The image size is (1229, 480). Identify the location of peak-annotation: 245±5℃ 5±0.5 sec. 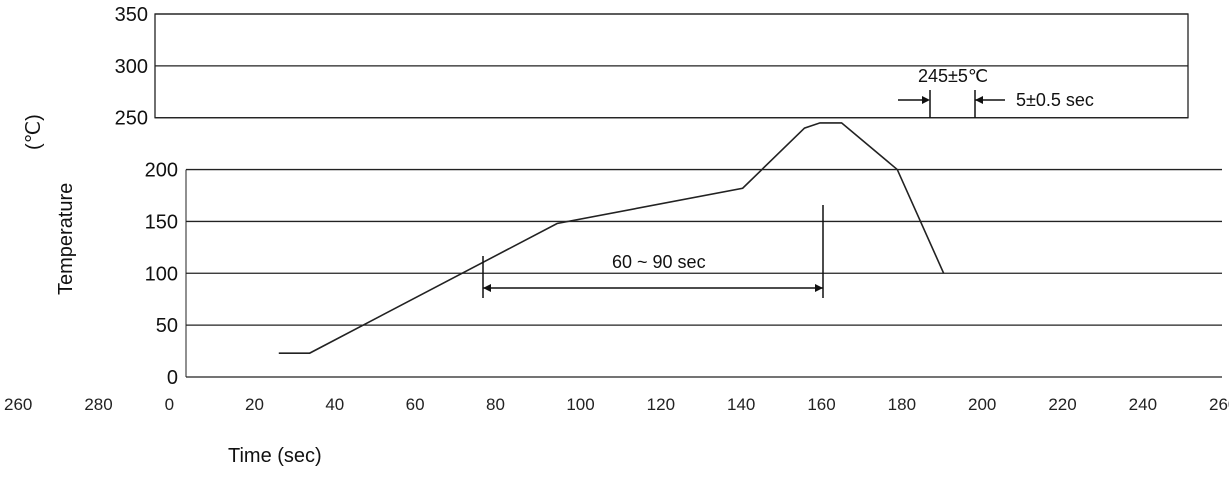
(996, 92).